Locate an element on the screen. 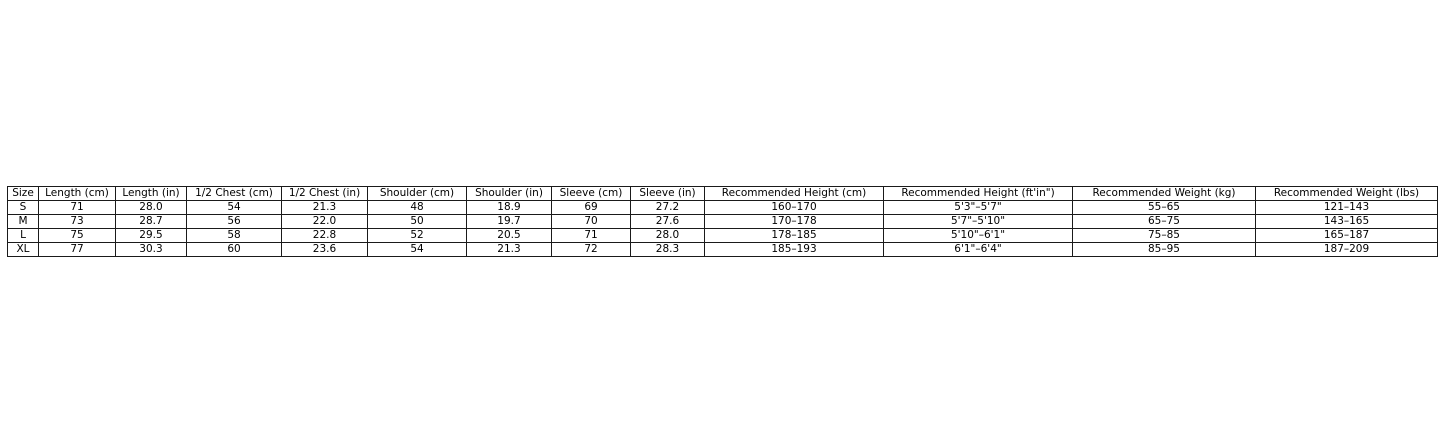 Image resolution: width=1445 pixels, height=442 pixels. cell-length-cm: 73 is located at coordinates (77, 221).